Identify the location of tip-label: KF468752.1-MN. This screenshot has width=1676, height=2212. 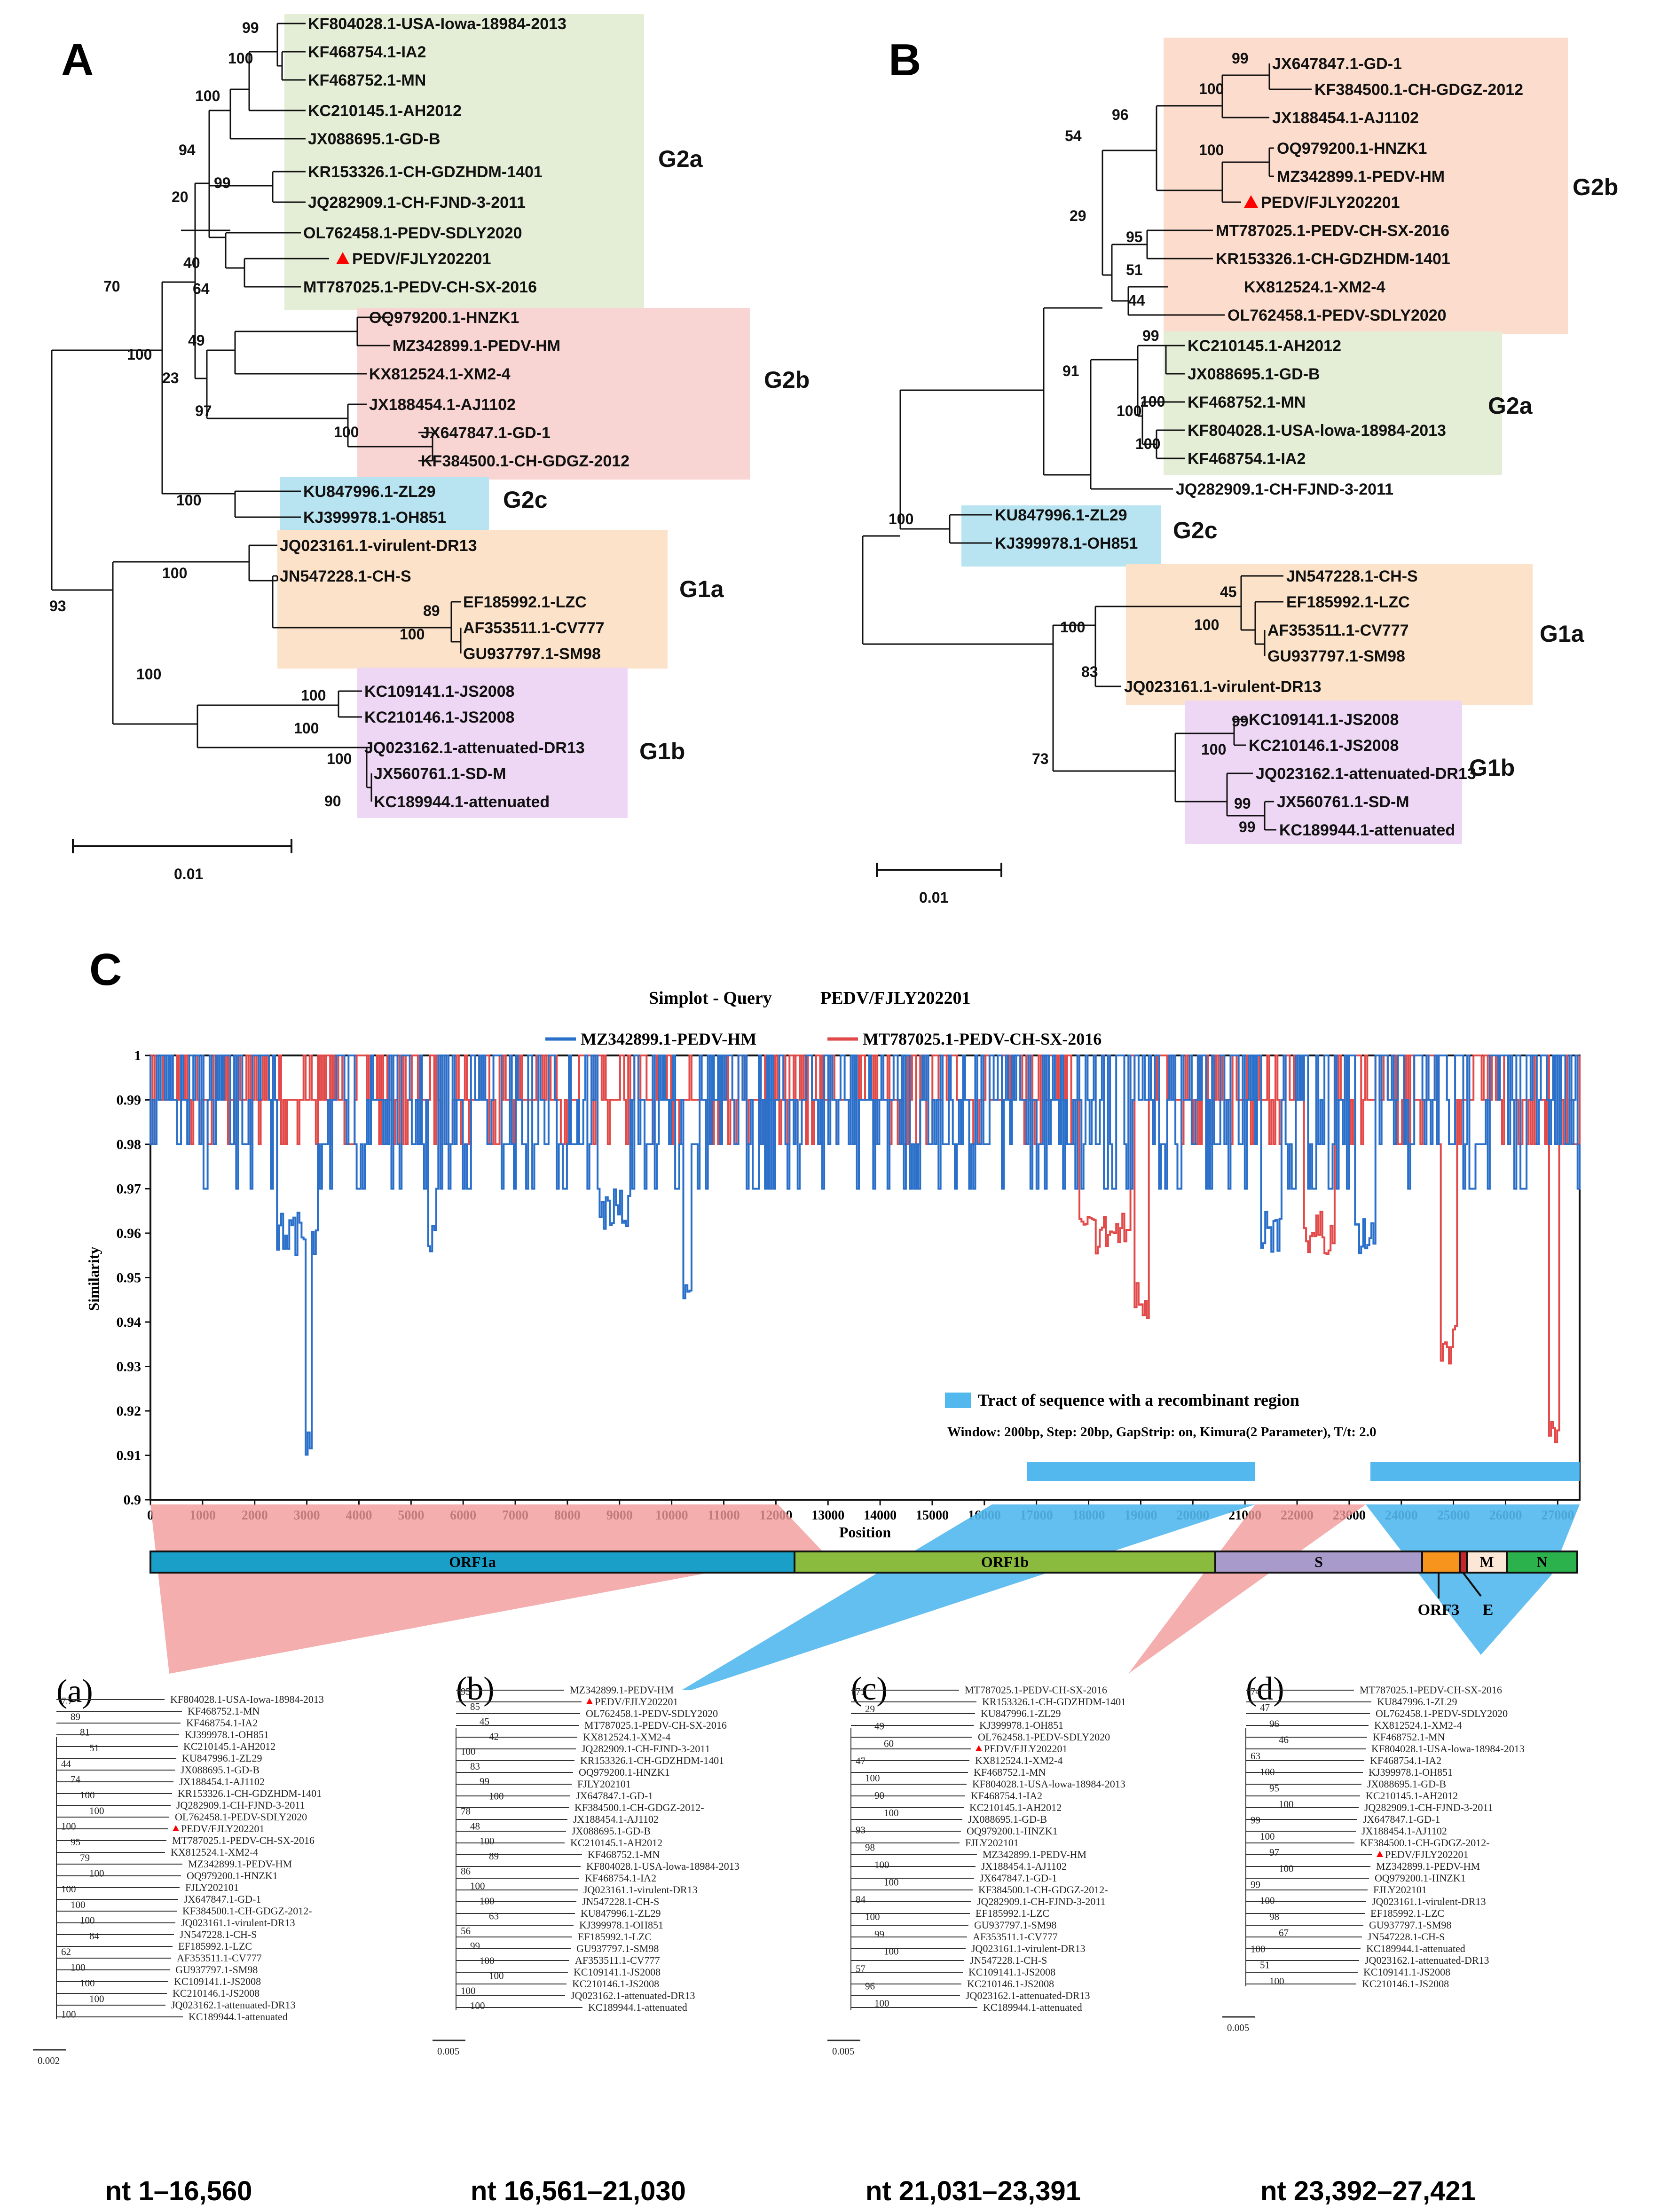
(1247, 402).